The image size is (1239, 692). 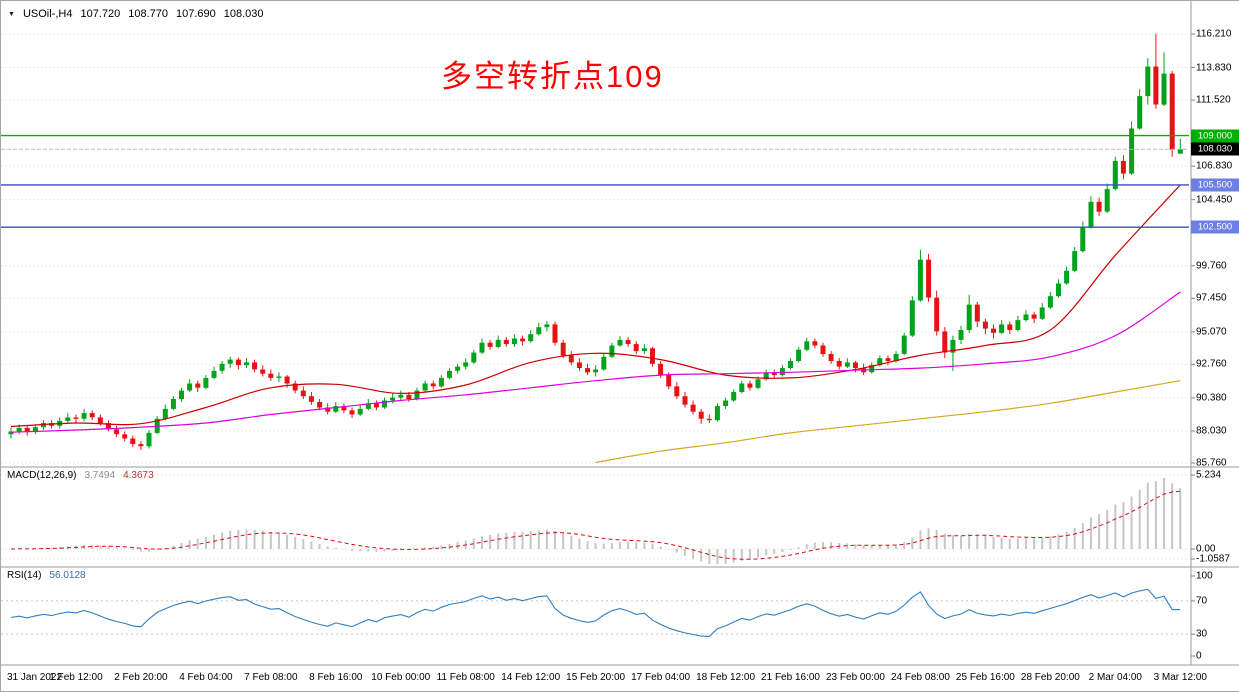 What do you see at coordinates (1202, 601) in the screenshot?
I see `rsi-tick-label: 70` at bounding box center [1202, 601].